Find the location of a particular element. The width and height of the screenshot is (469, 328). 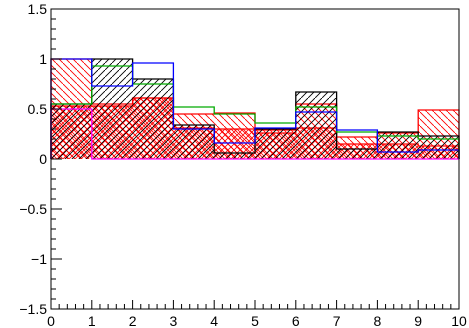

x-tick-label: 0 is located at coordinates (51, 320).